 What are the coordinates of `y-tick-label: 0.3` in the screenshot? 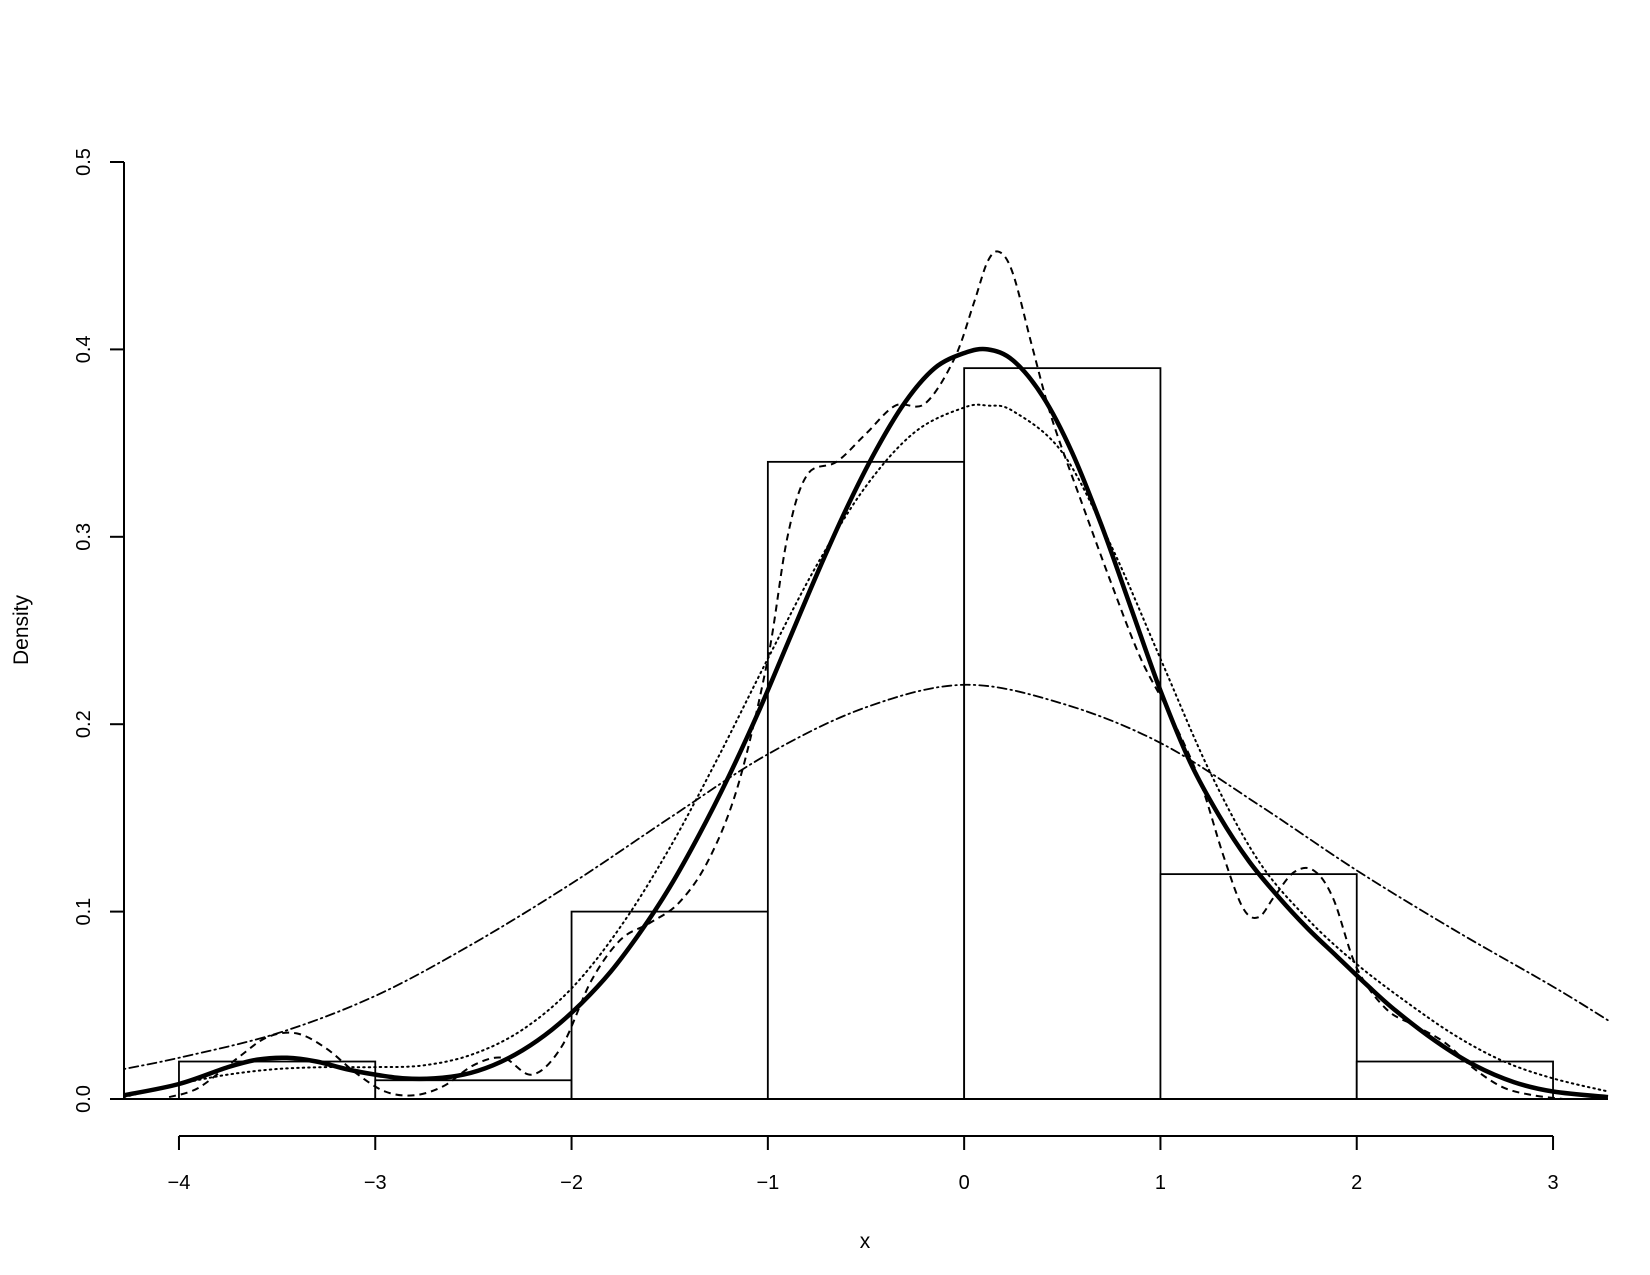 It's located at (84, 537).